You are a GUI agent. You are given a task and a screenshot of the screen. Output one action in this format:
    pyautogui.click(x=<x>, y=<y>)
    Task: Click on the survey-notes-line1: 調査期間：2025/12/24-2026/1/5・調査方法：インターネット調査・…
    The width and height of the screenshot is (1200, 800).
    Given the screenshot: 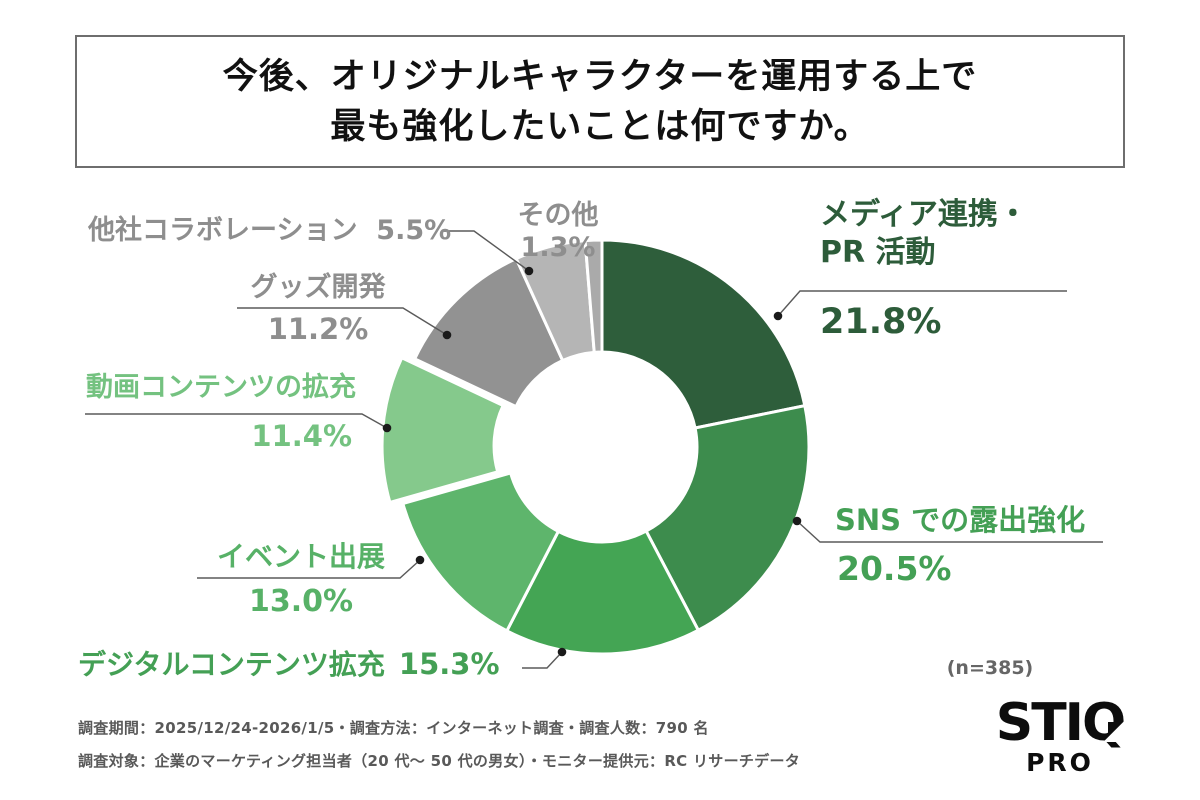 What is the action you would take?
    pyautogui.click(x=393, y=728)
    